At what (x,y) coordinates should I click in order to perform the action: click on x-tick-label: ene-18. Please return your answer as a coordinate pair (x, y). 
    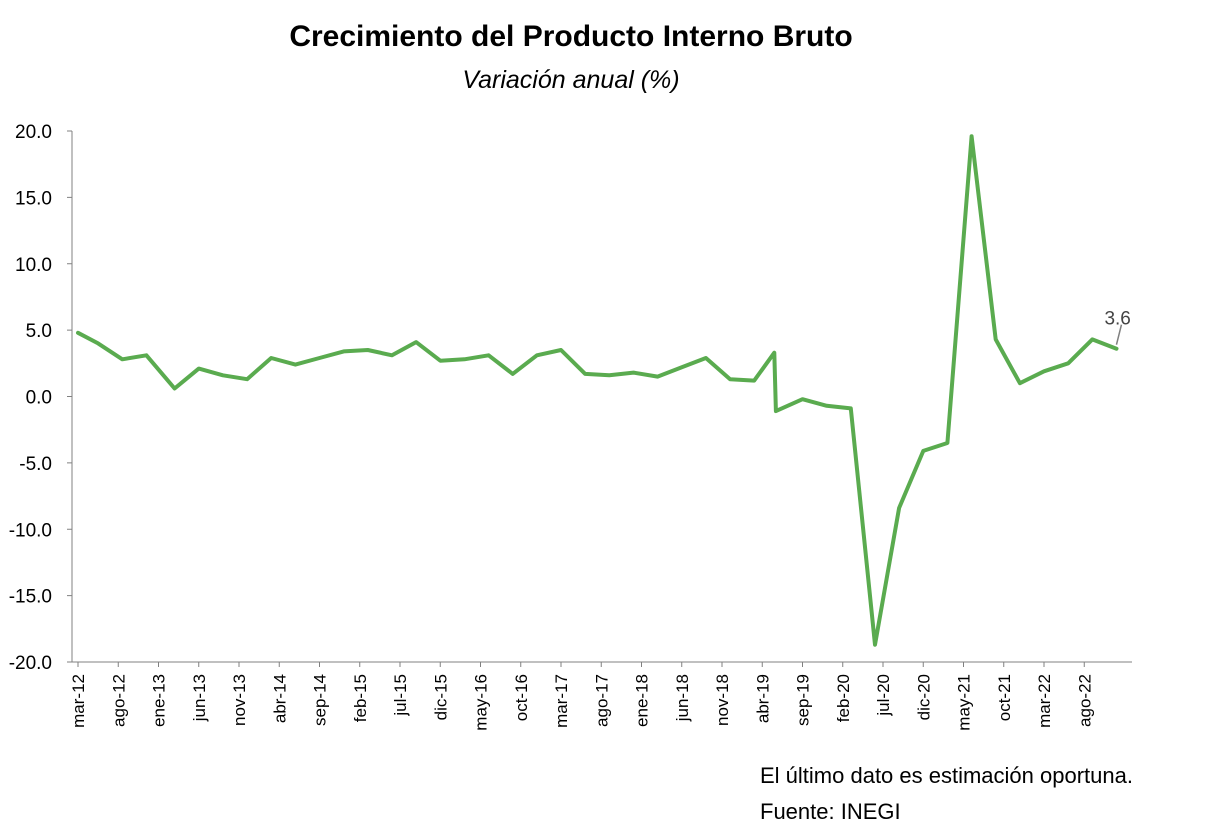
    Looking at the image, I should click on (642, 700).